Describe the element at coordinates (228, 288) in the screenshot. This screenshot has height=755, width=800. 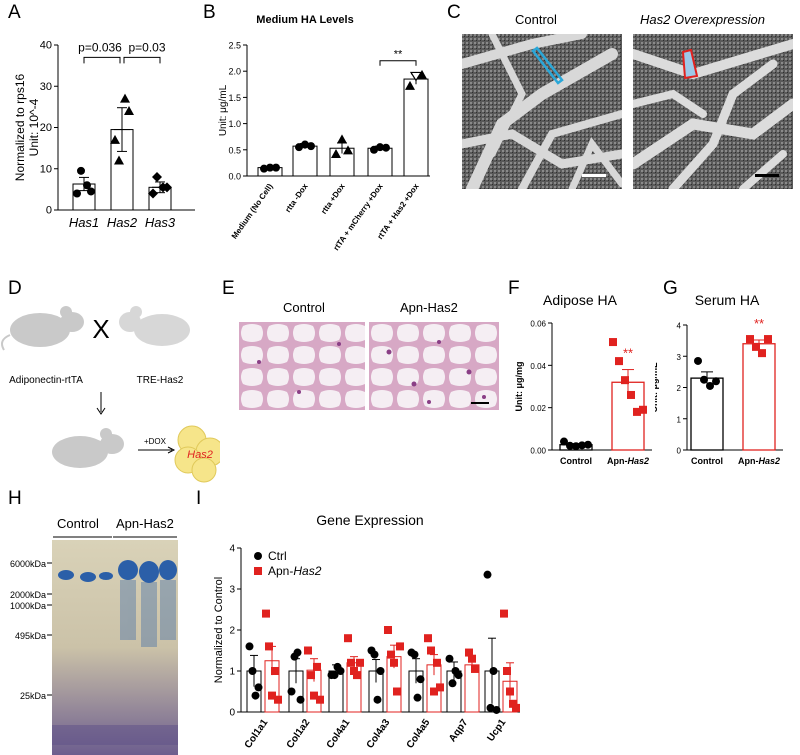
I see `panel-letter-e: E` at that location.